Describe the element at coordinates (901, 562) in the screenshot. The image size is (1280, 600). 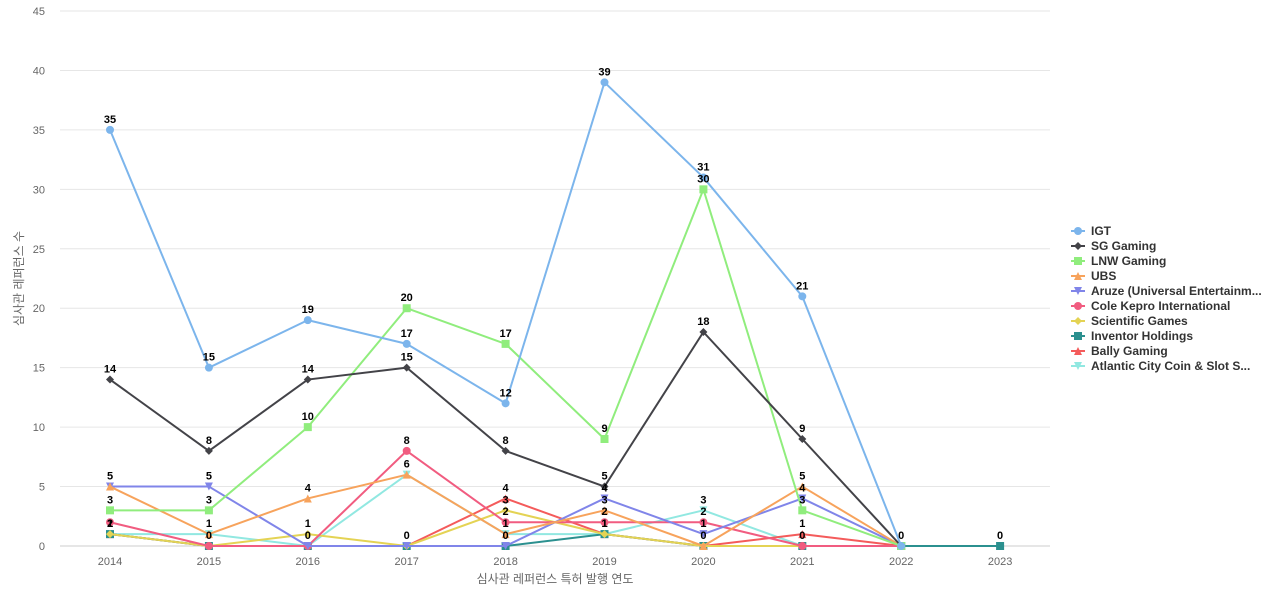
I see `x-tick-label: 2022` at that location.